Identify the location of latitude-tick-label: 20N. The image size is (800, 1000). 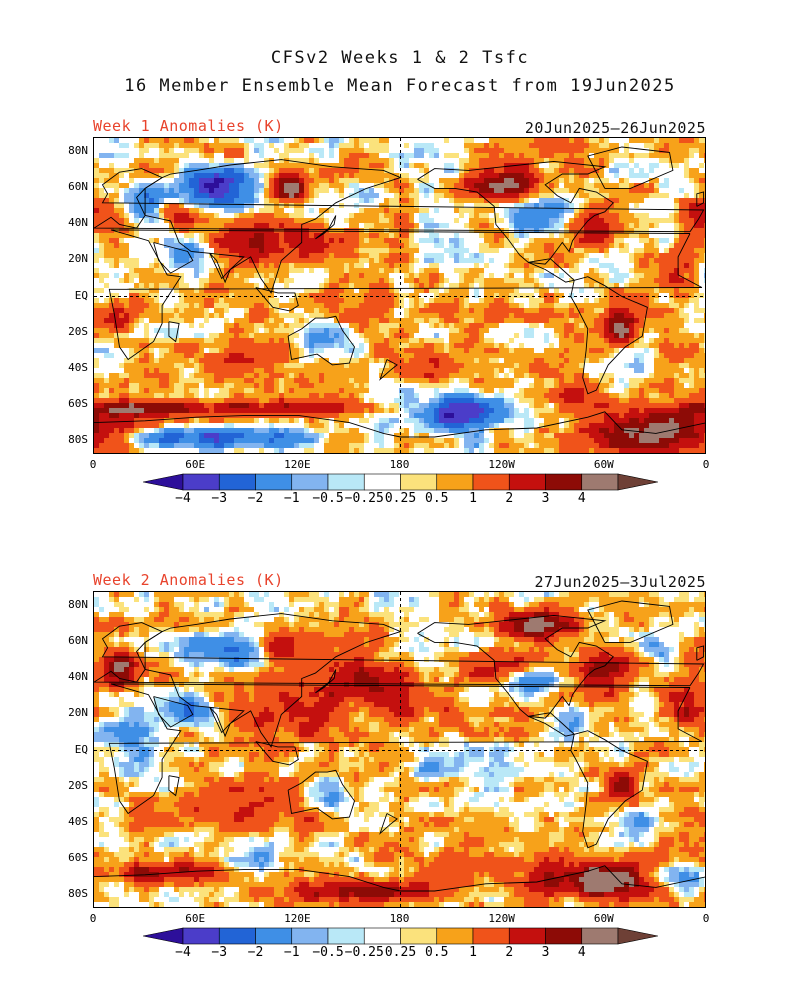
(78, 713).